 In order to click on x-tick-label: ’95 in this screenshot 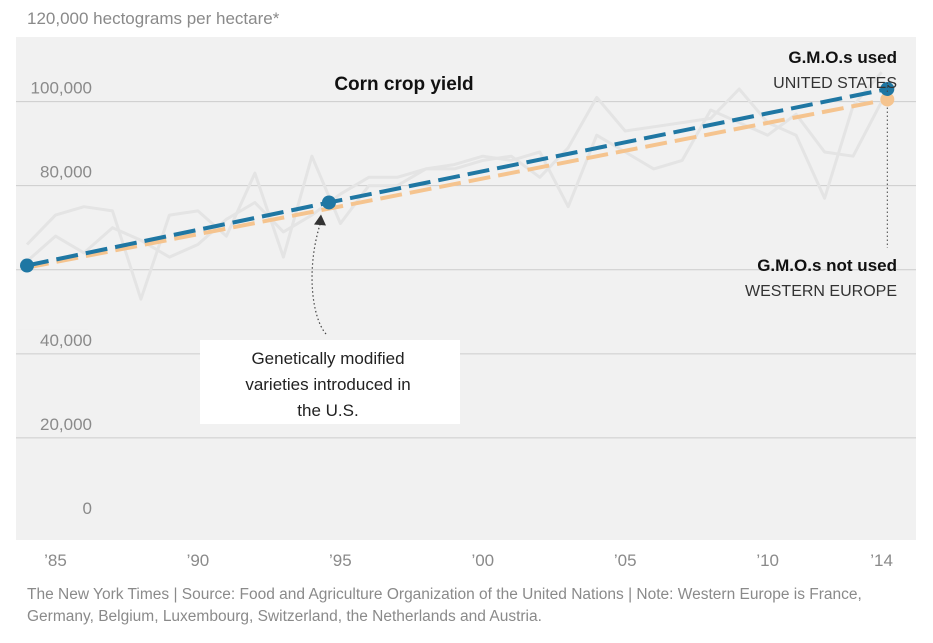, I will do `click(340, 560)`.